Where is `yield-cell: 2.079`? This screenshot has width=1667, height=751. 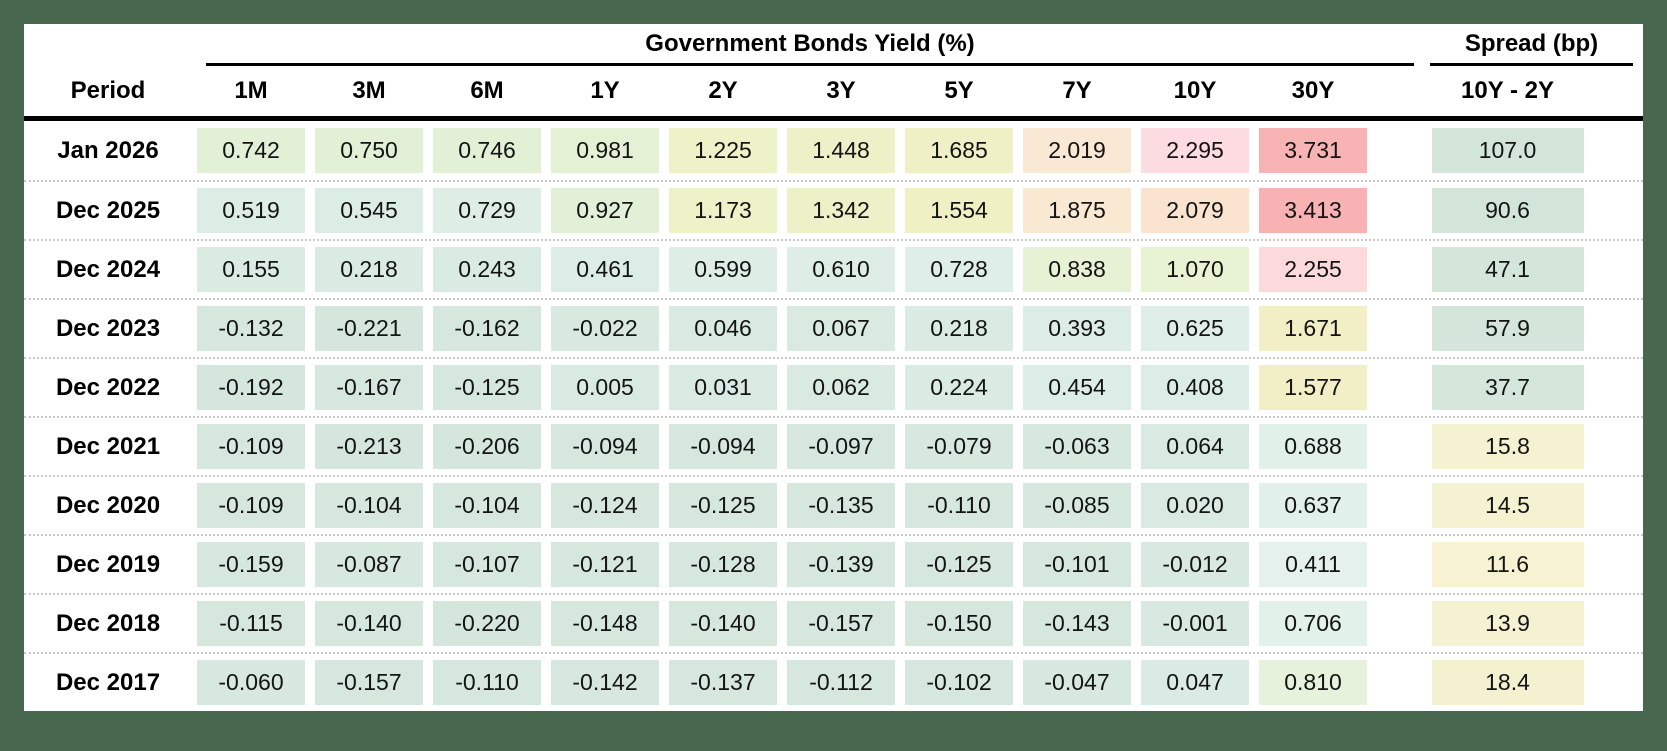 yield-cell: 2.079 is located at coordinates (1195, 210).